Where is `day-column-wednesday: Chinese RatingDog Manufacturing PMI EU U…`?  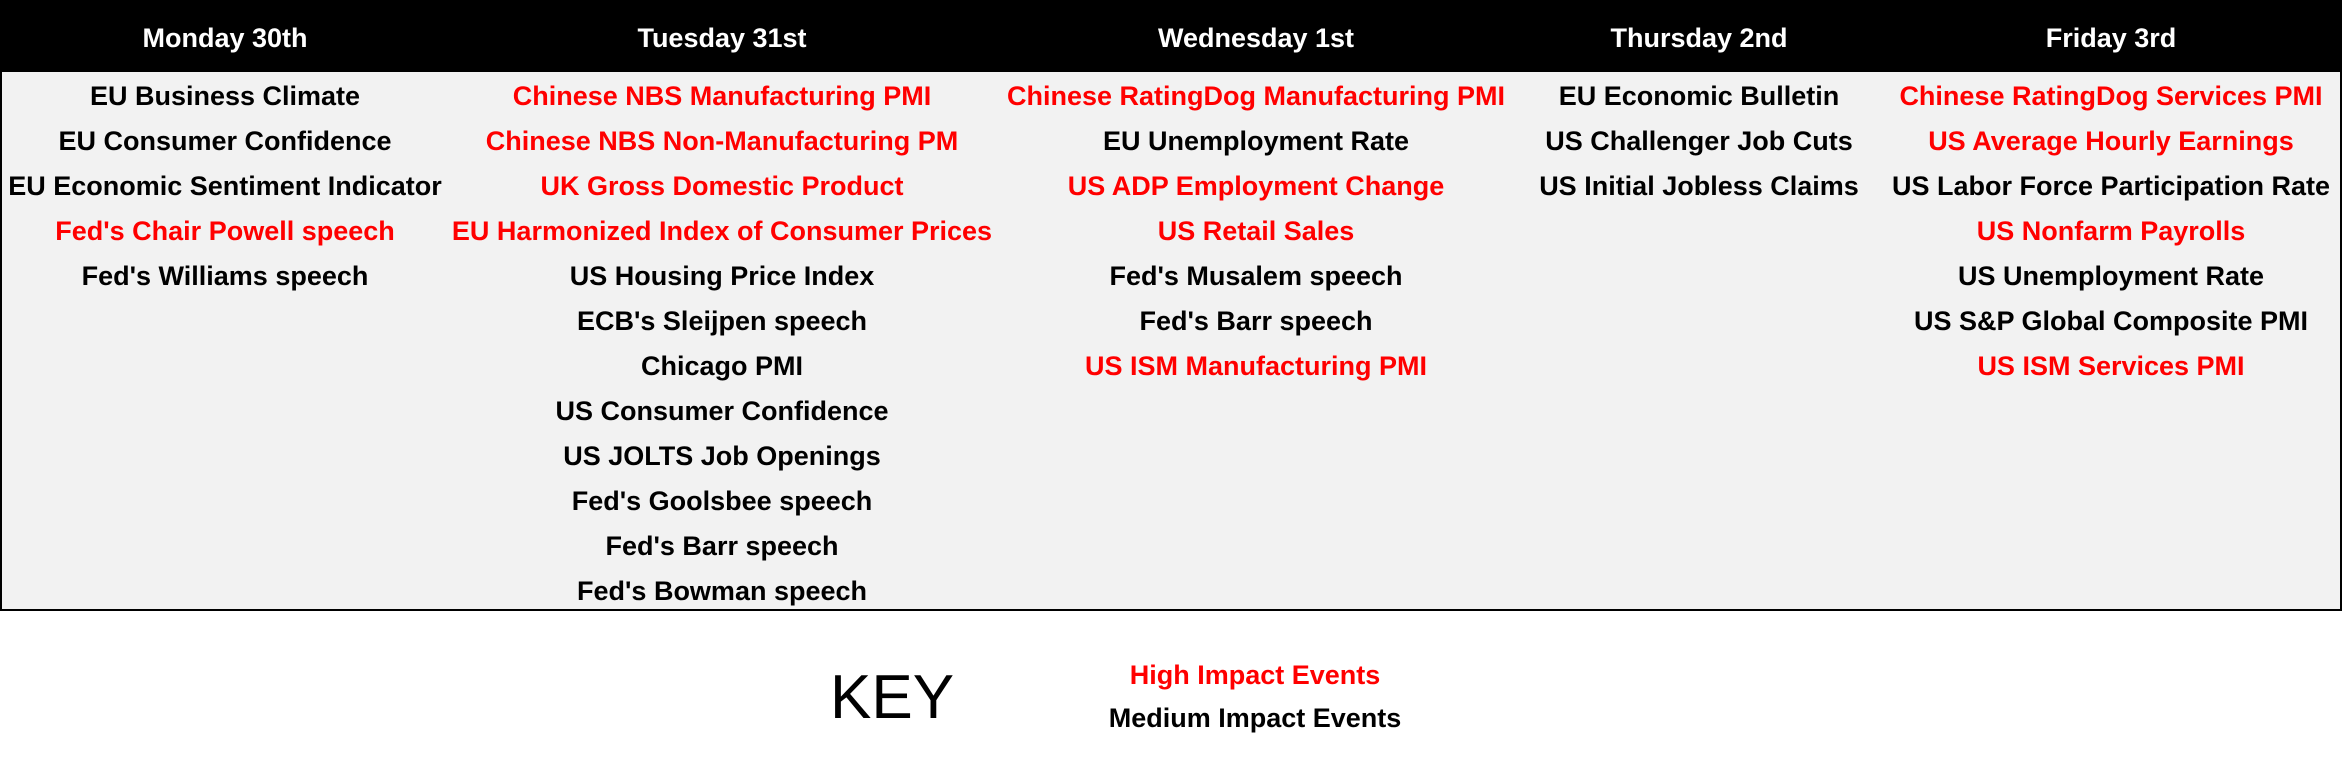
day-column-wednesday: Chinese RatingDog Manufacturing PMI EU U… is located at coordinates (1256, 231).